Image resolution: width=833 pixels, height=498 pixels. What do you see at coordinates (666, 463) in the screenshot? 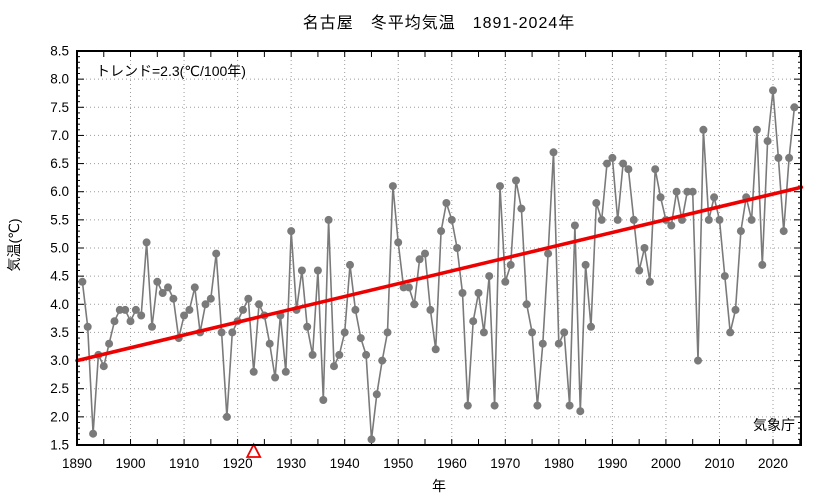
I see `x-tick-label: 2000` at bounding box center [666, 463].